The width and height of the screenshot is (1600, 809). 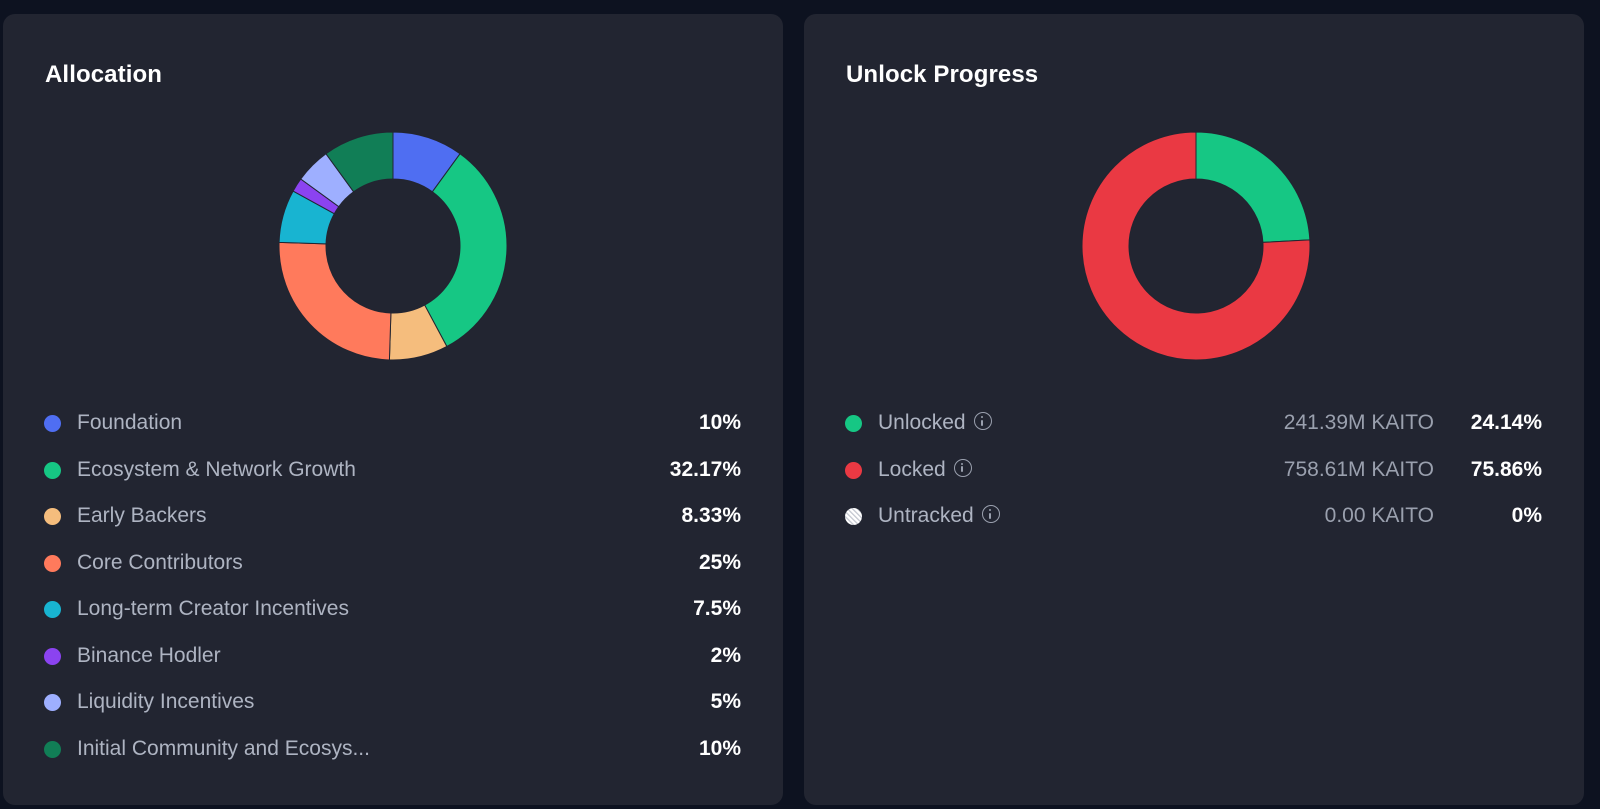 I want to click on legend-row-locked: Locked 758.61M KAITO 75.86%, so click(x=1193, y=477).